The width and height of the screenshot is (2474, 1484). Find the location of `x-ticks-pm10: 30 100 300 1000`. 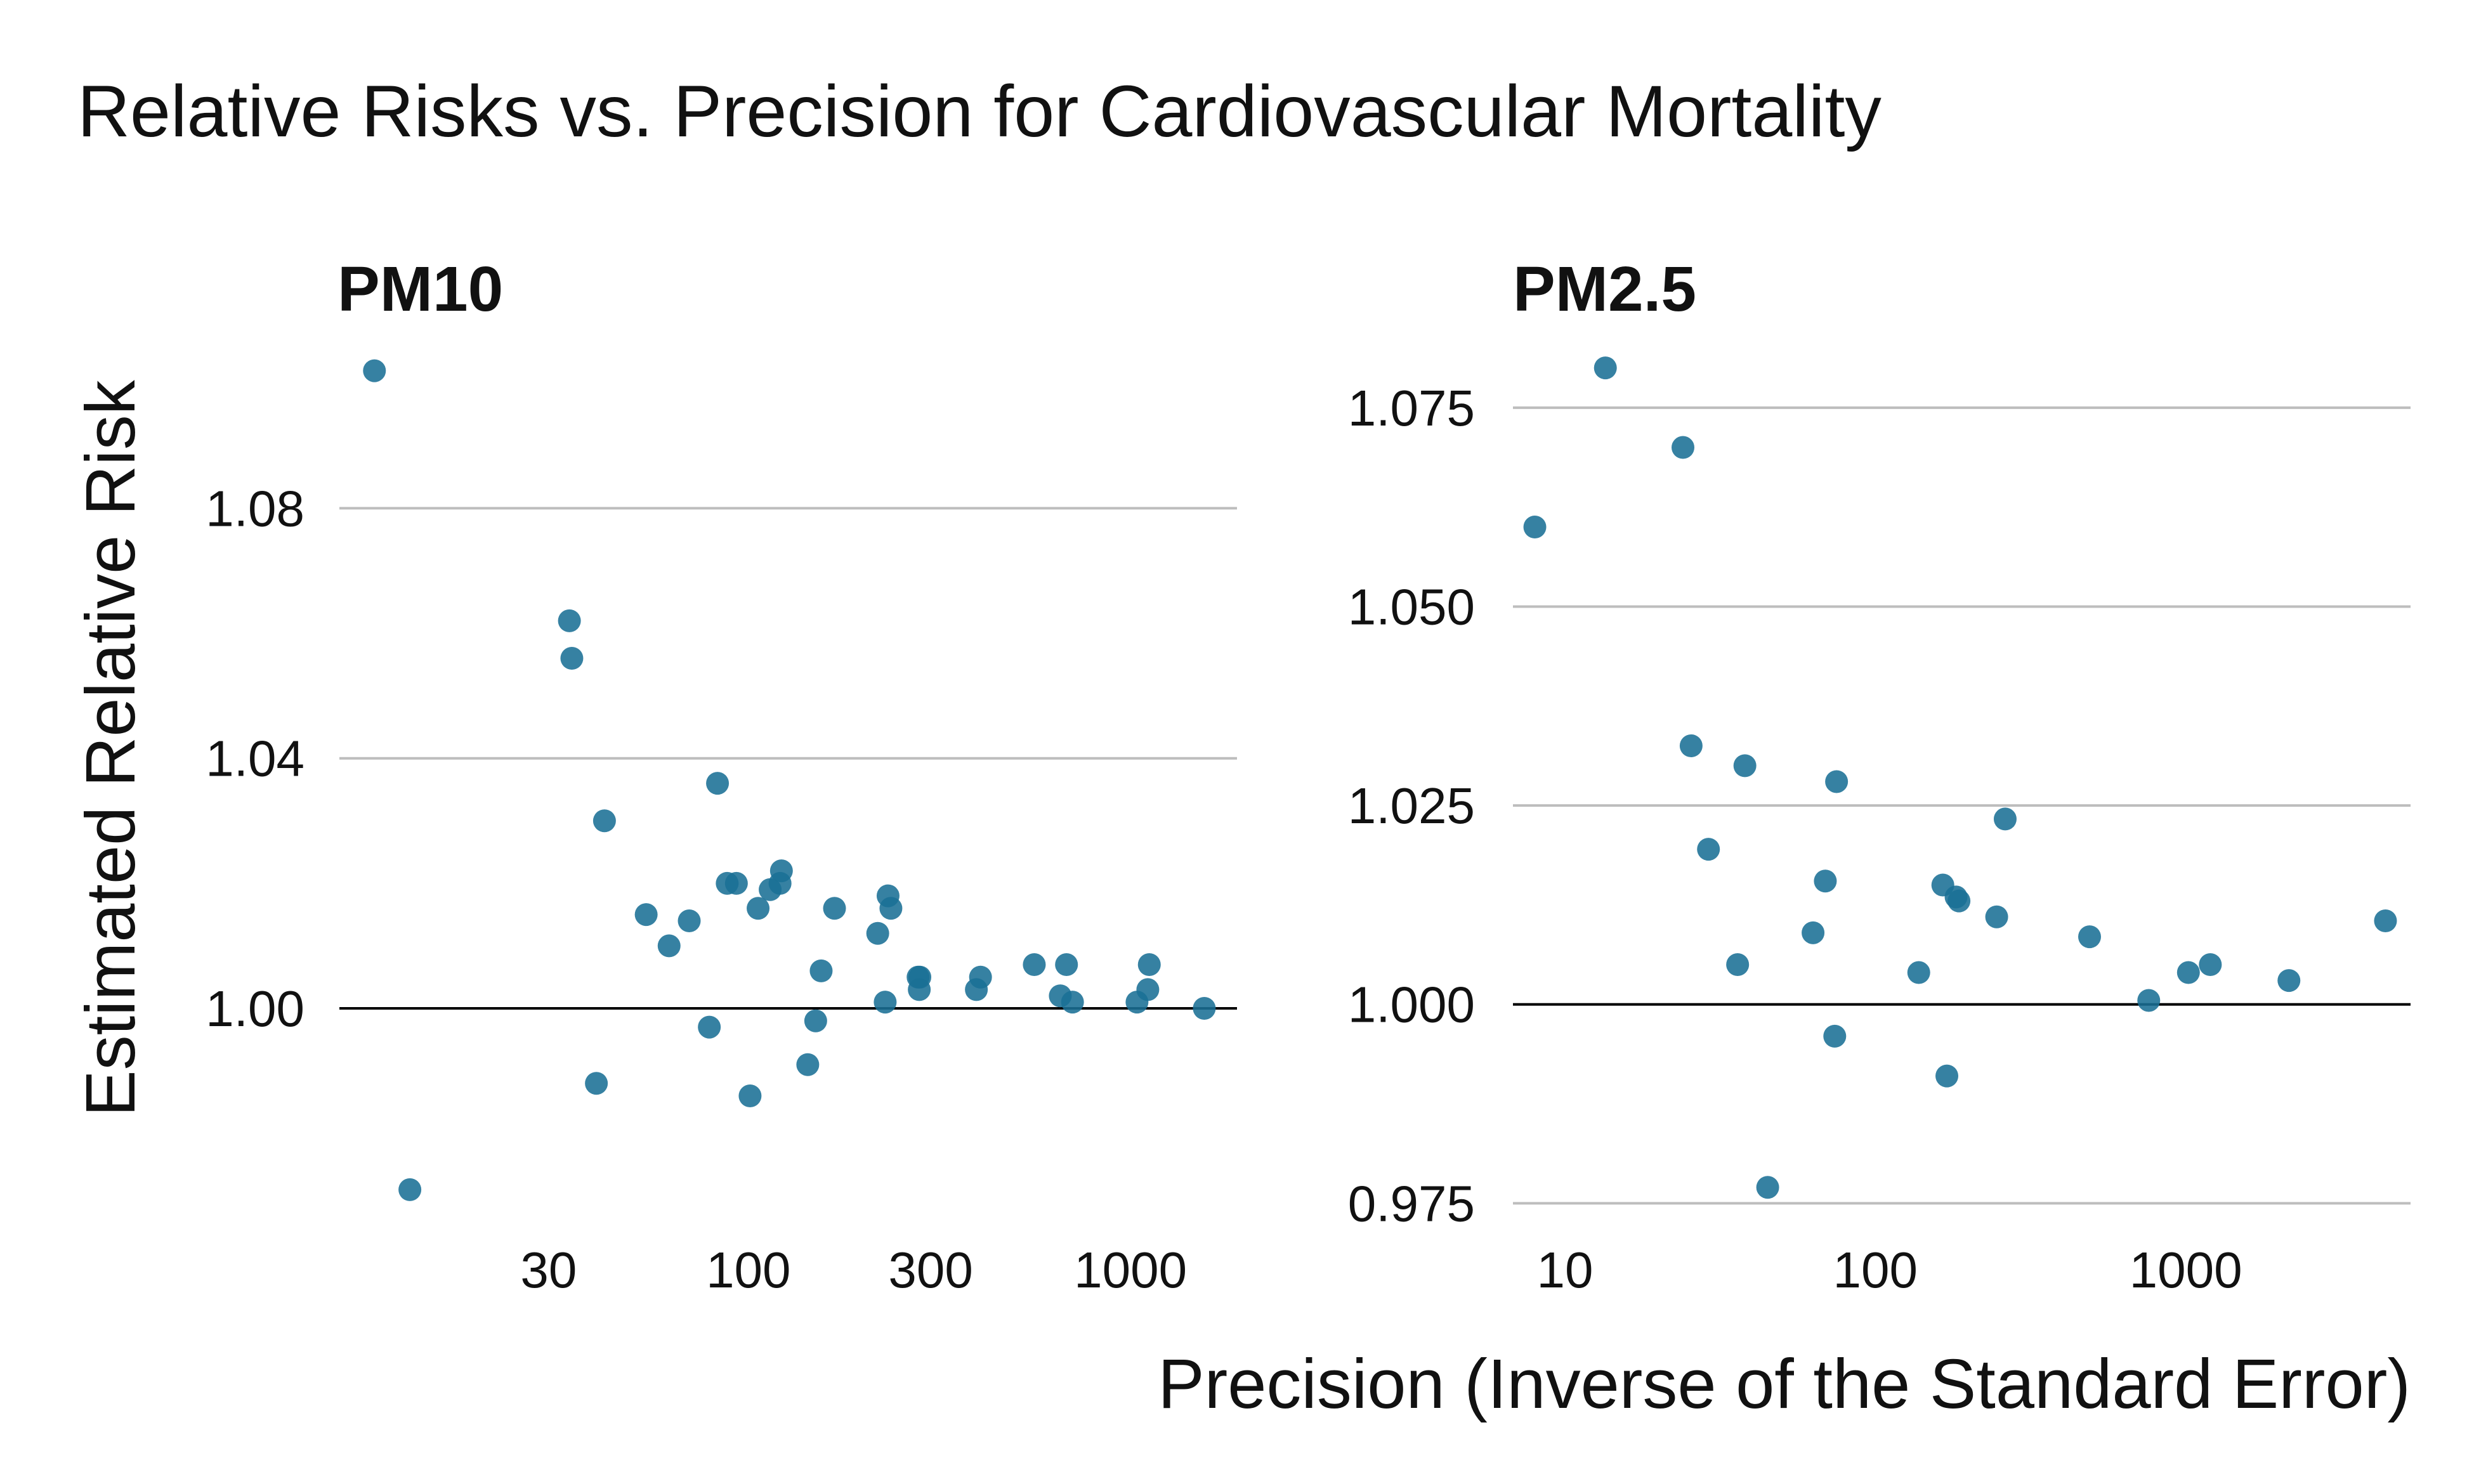

x-ticks-pm10: 30 100 300 1000 is located at coordinates (853, 1270).